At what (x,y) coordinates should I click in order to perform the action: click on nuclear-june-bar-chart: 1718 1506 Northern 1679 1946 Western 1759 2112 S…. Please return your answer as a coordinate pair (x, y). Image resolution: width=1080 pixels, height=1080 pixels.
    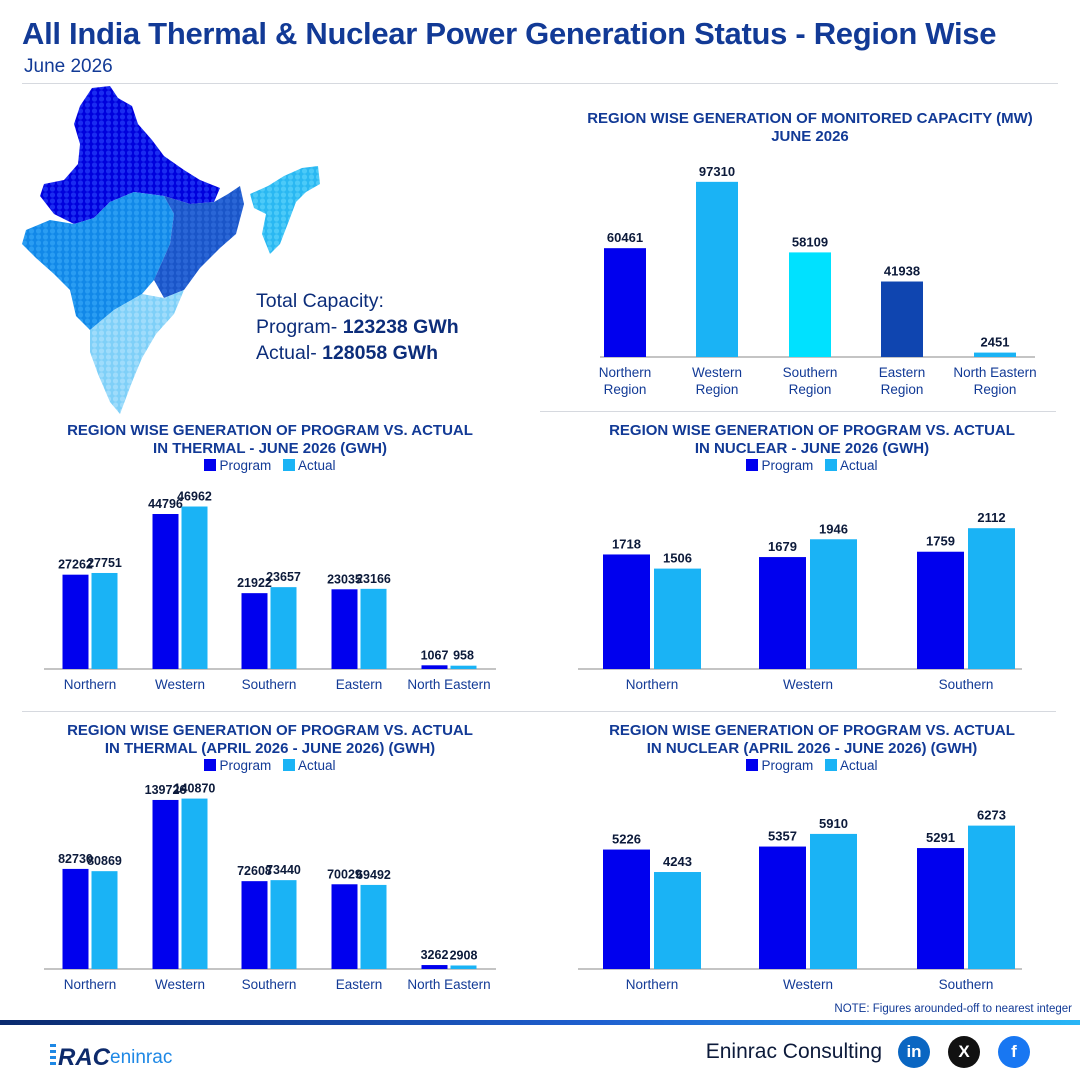
    Looking at the image, I should click on (800, 601).